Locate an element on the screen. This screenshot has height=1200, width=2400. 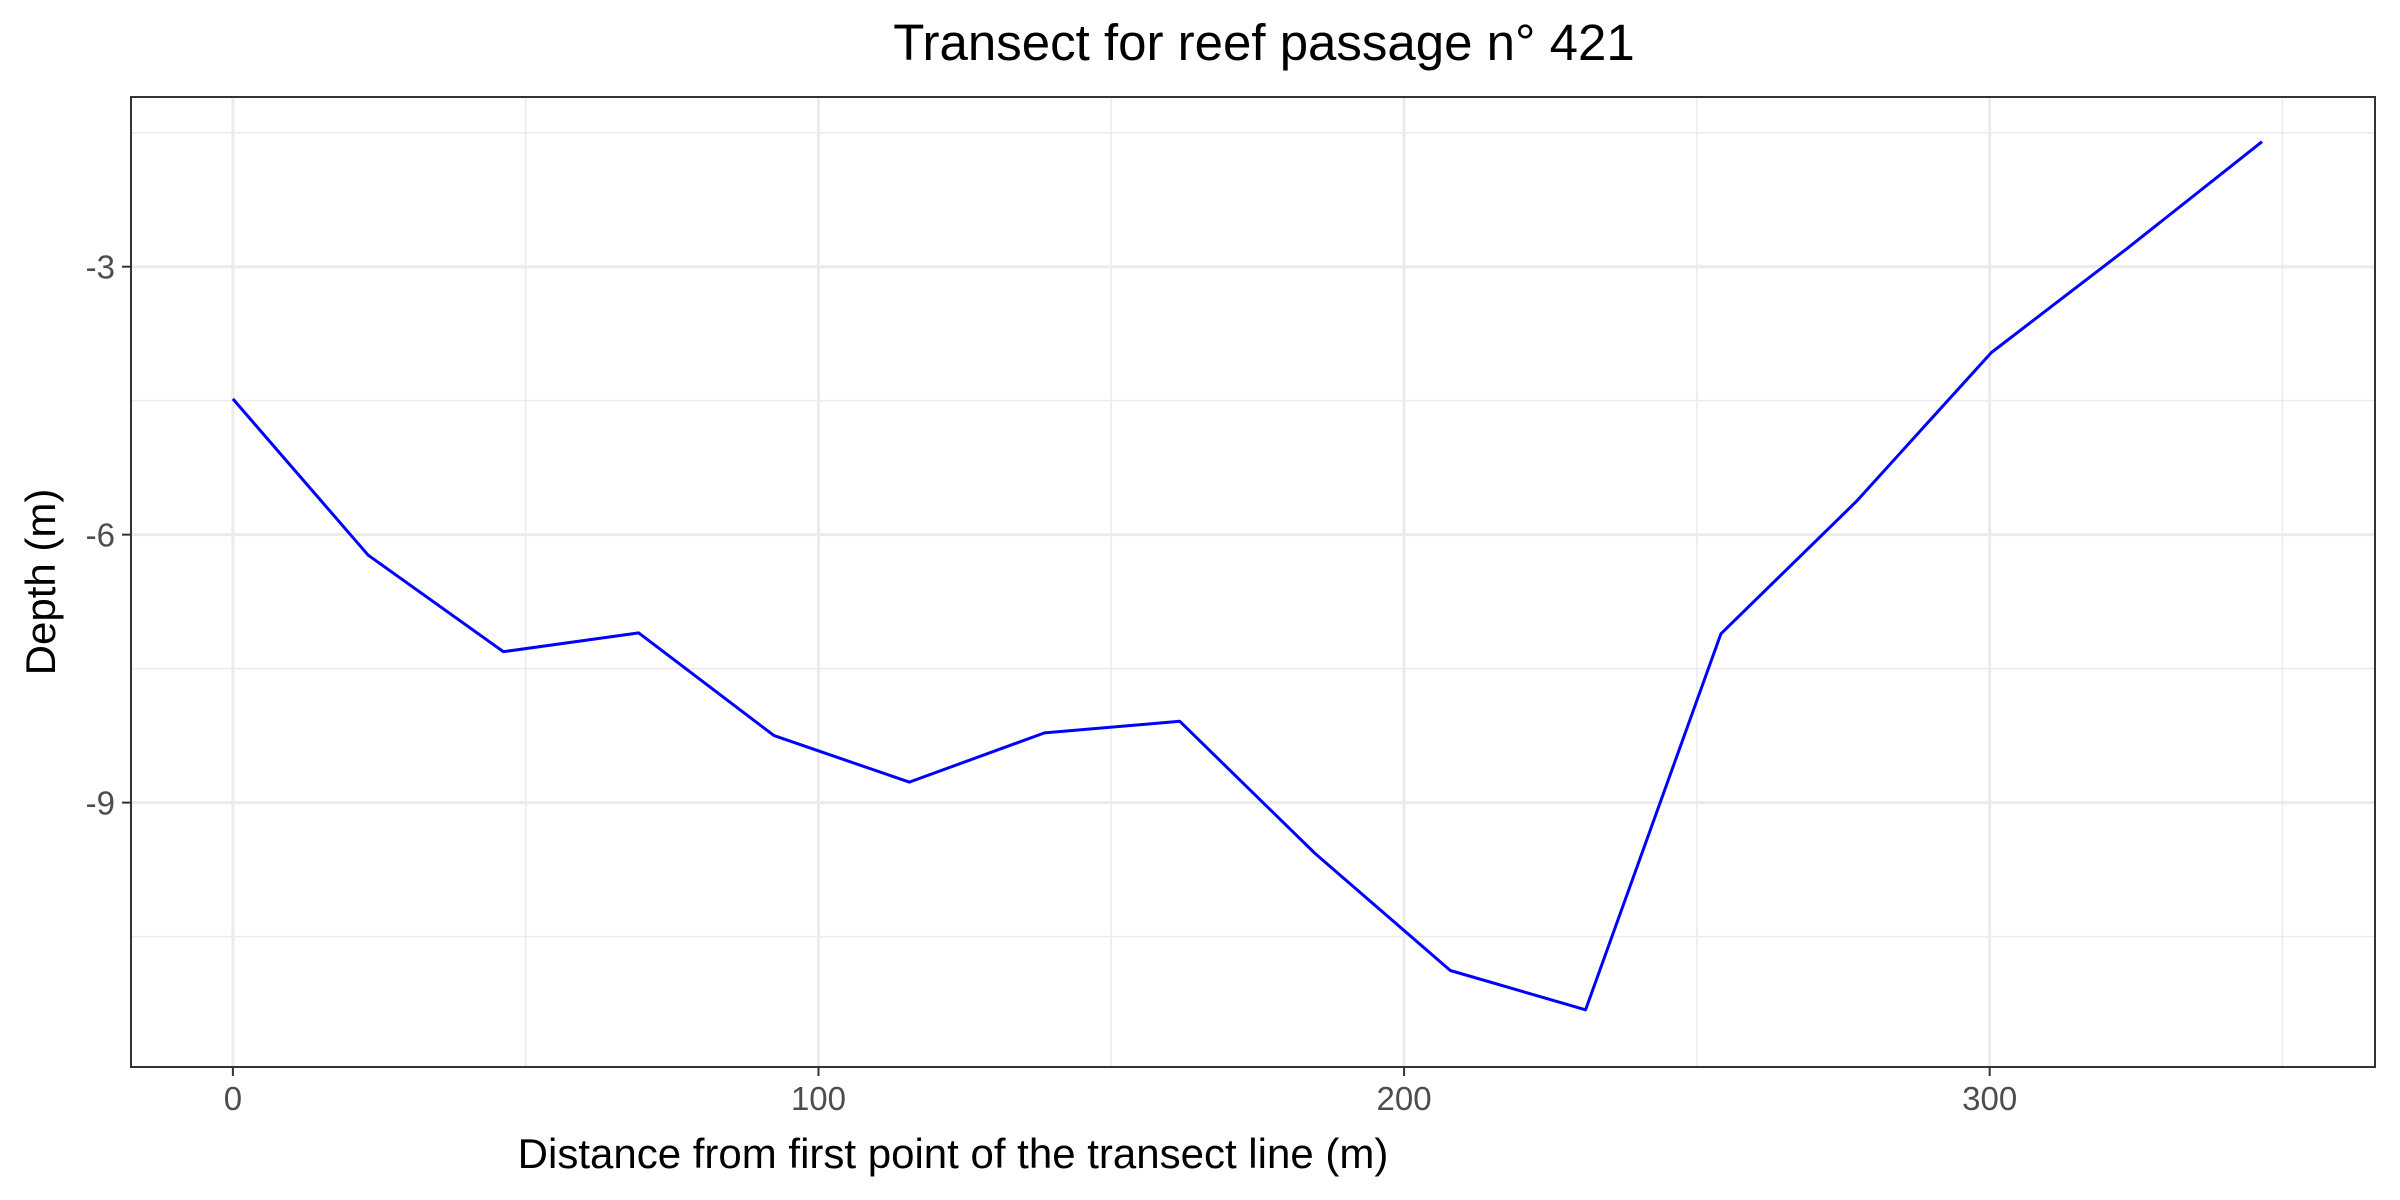
x-tick-label: 0 is located at coordinates (233, 1098).